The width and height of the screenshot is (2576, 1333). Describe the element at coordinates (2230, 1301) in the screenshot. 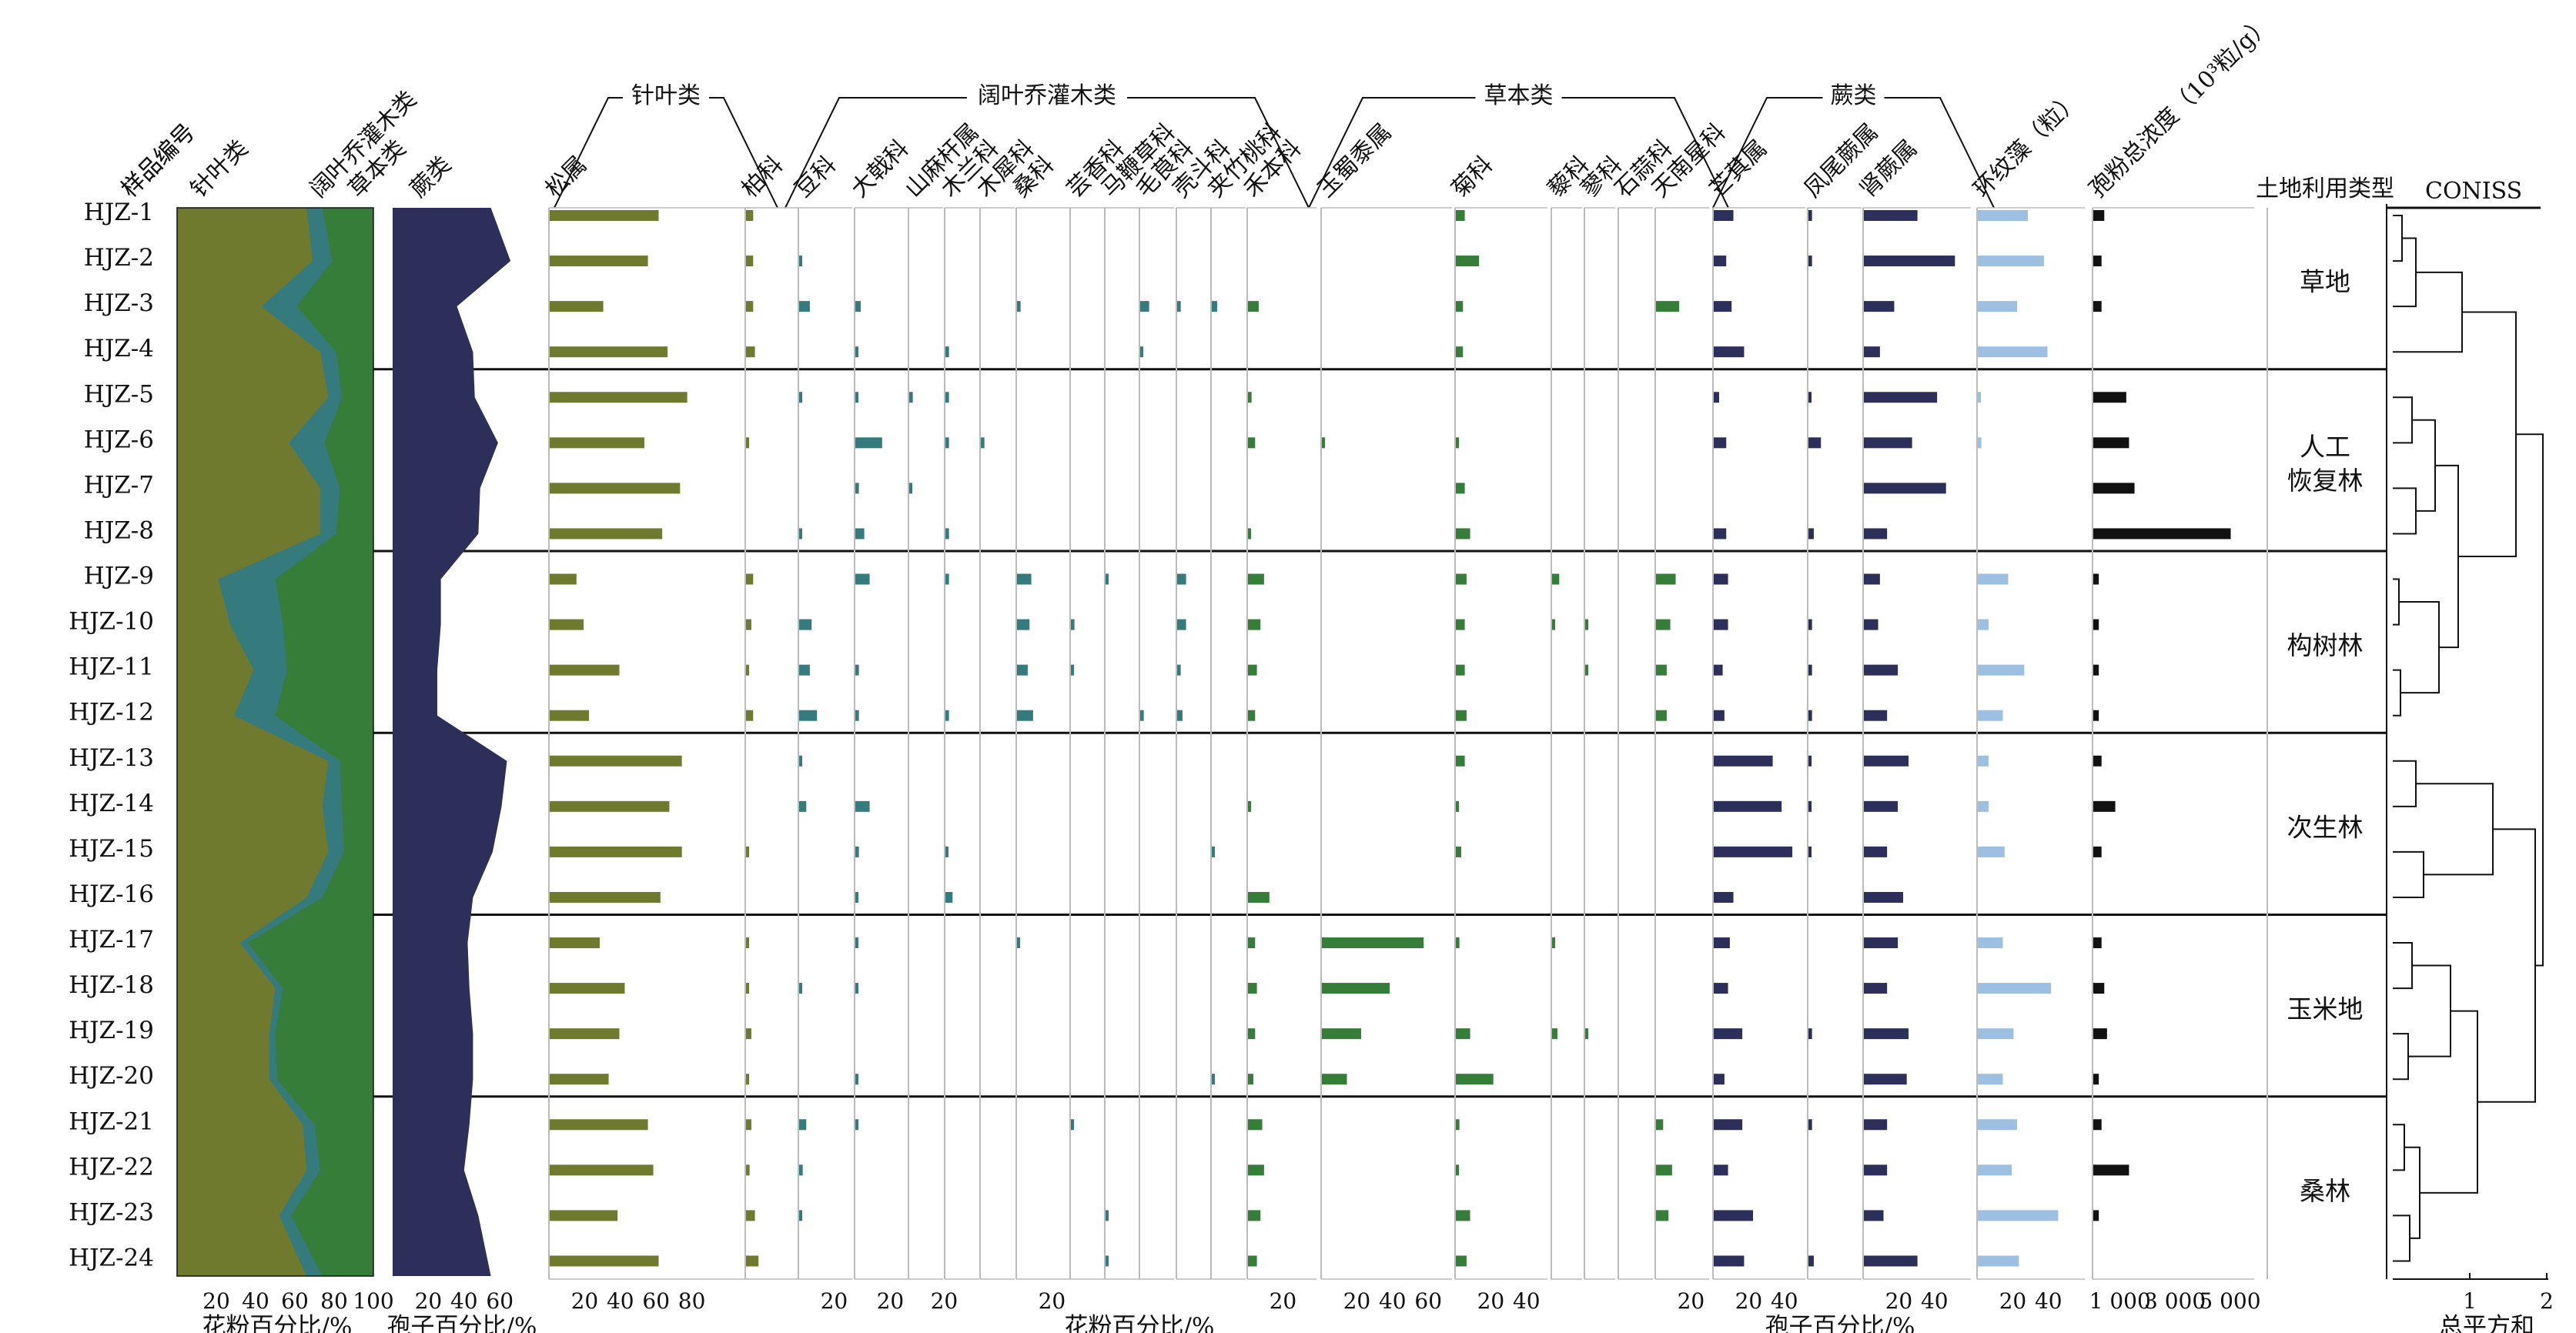

I see `tick-label: 5 000` at that location.